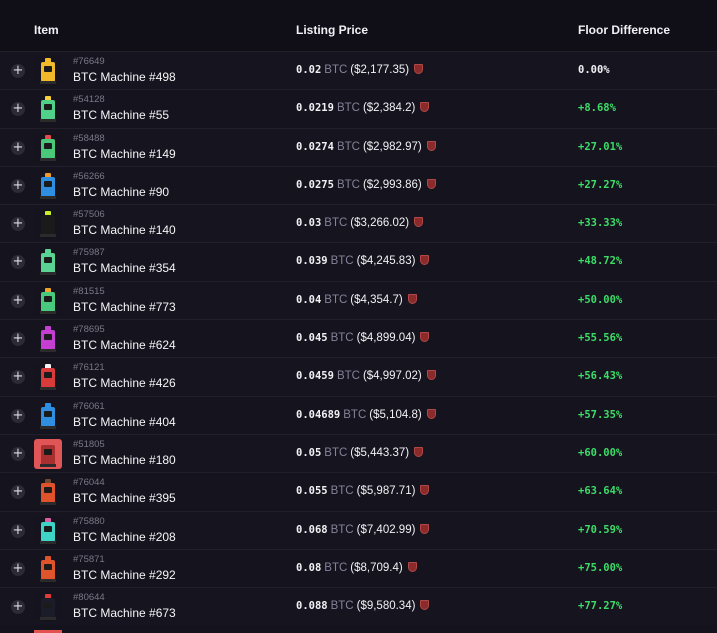 Image resolution: width=717 pixels, height=633 pixels. What do you see at coordinates (366, 376) in the screenshot?
I see `listing-price: 0.0459 BTC ($4,997.02)` at bounding box center [366, 376].